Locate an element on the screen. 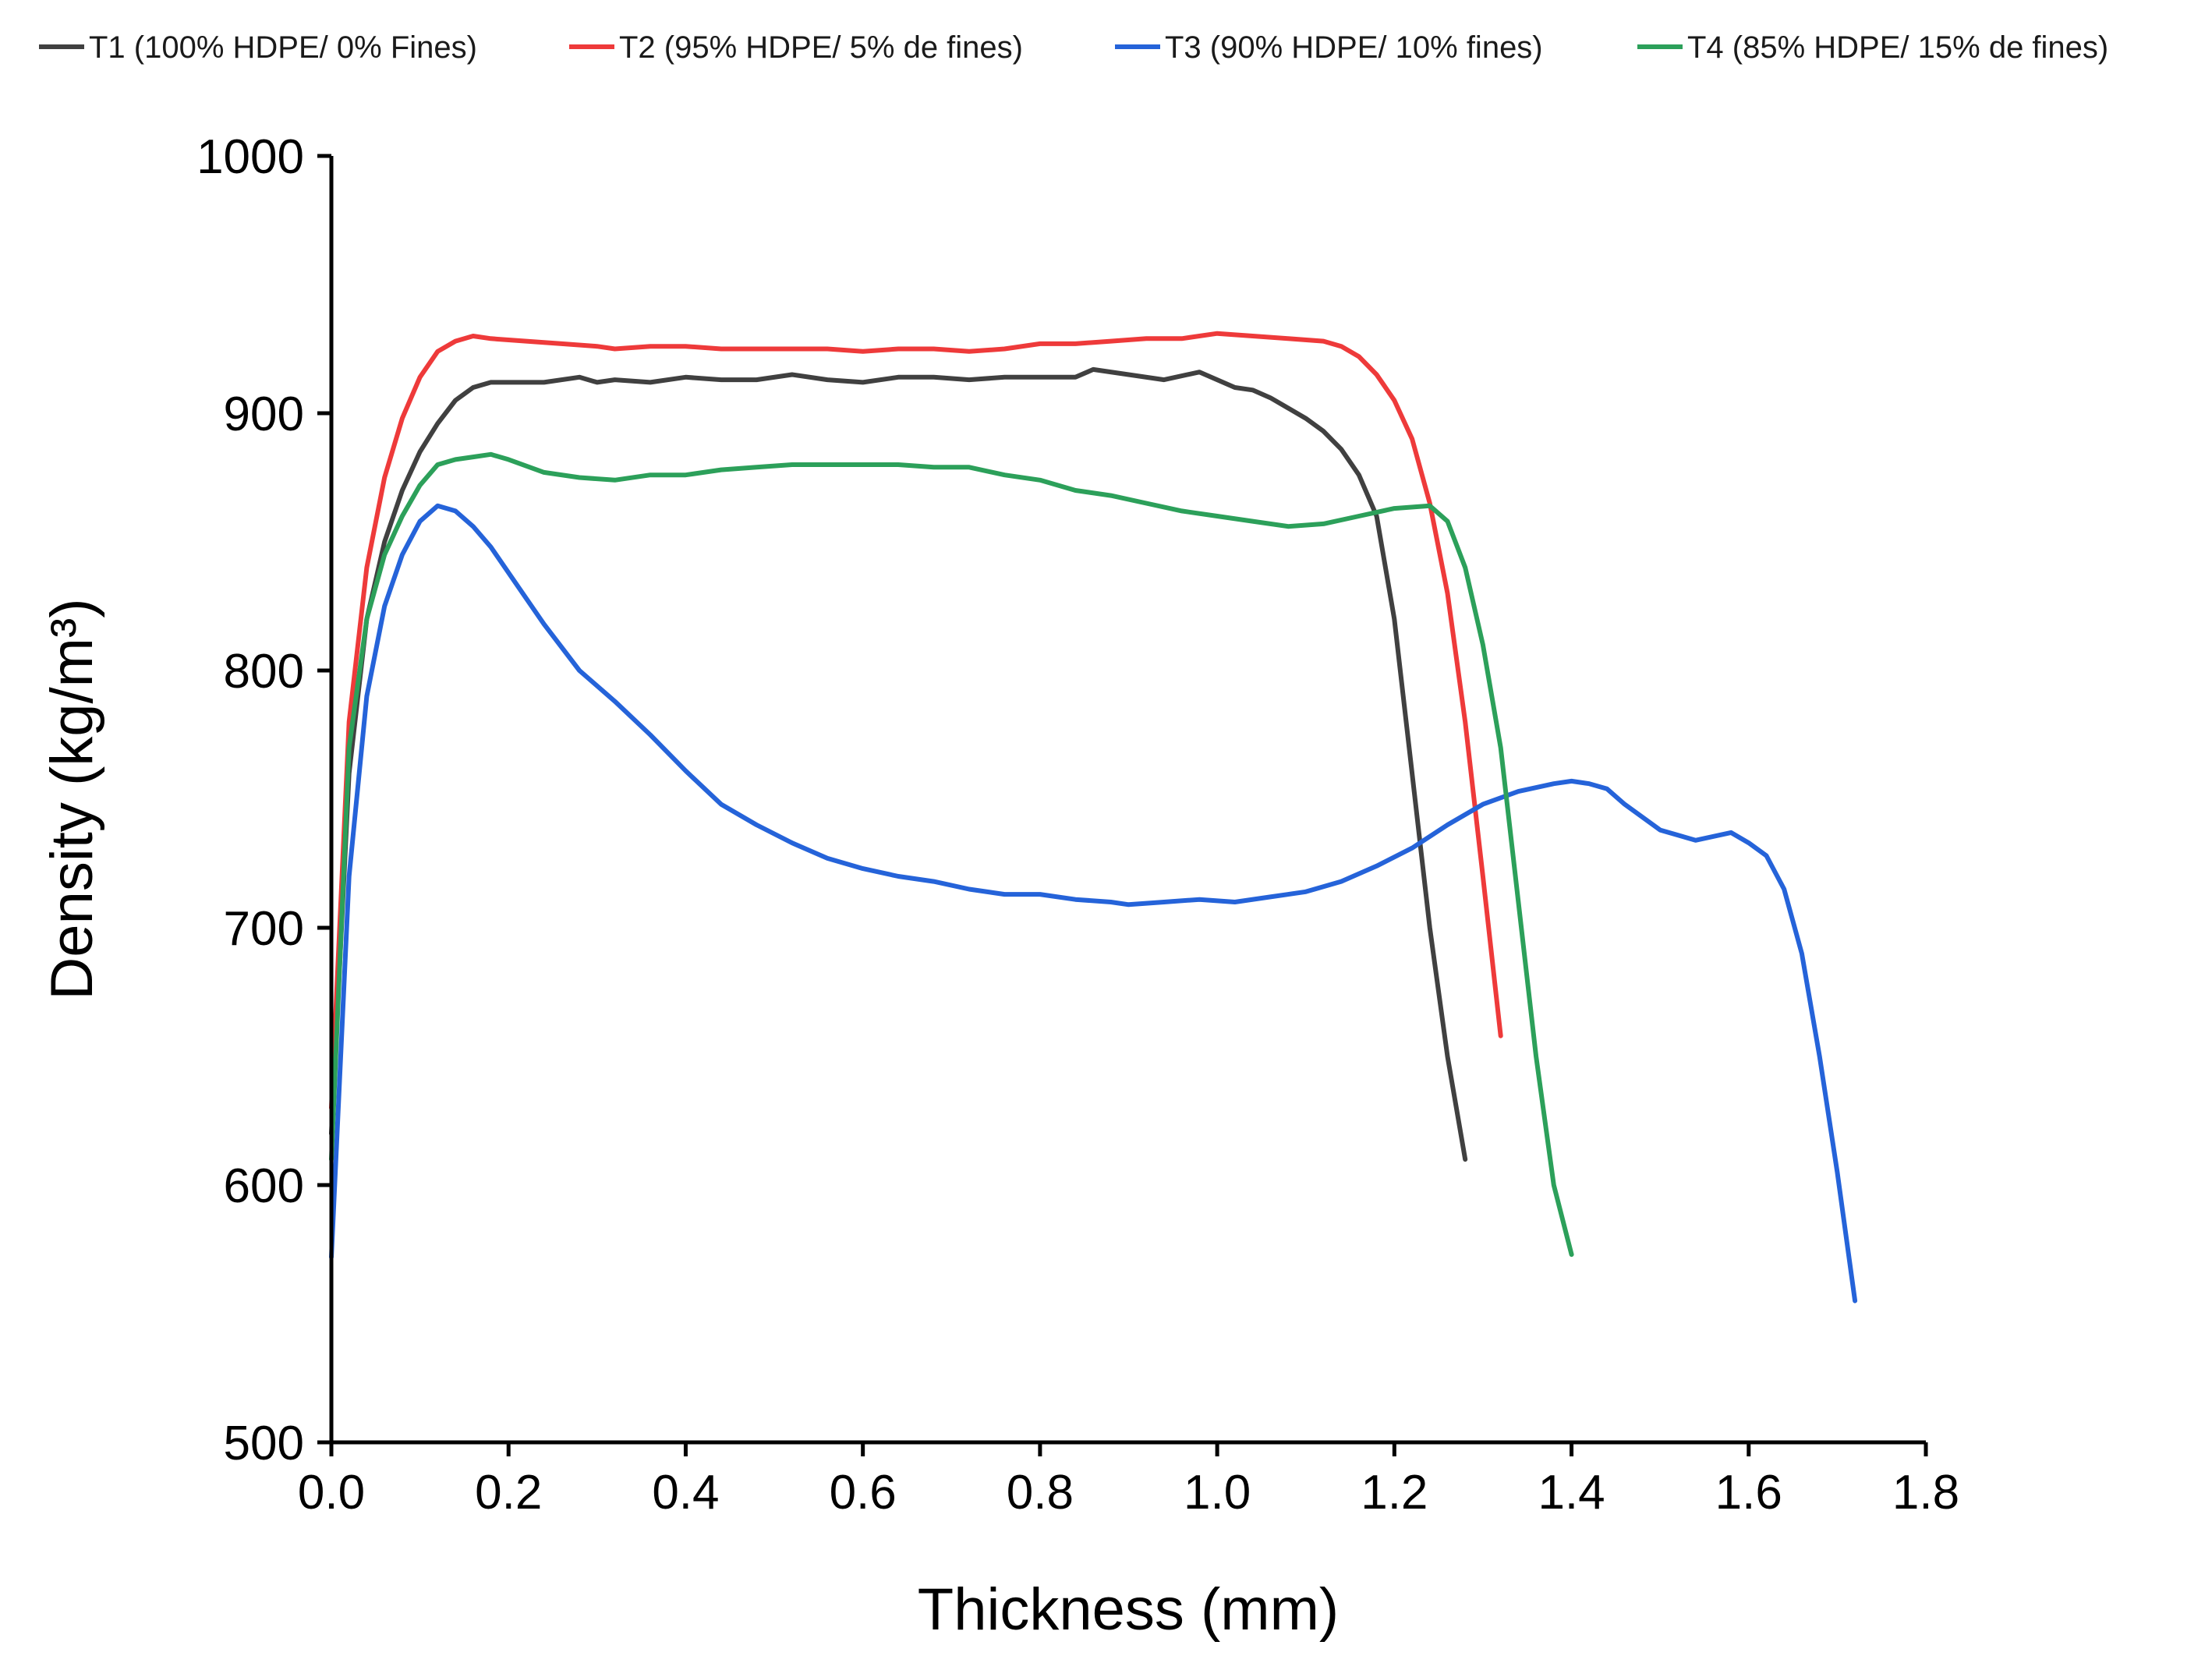 The width and height of the screenshot is (2212, 1670). legend-label-t3: T3 (90% HDPE/ 10% fines) is located at coordinates (1354, 47).